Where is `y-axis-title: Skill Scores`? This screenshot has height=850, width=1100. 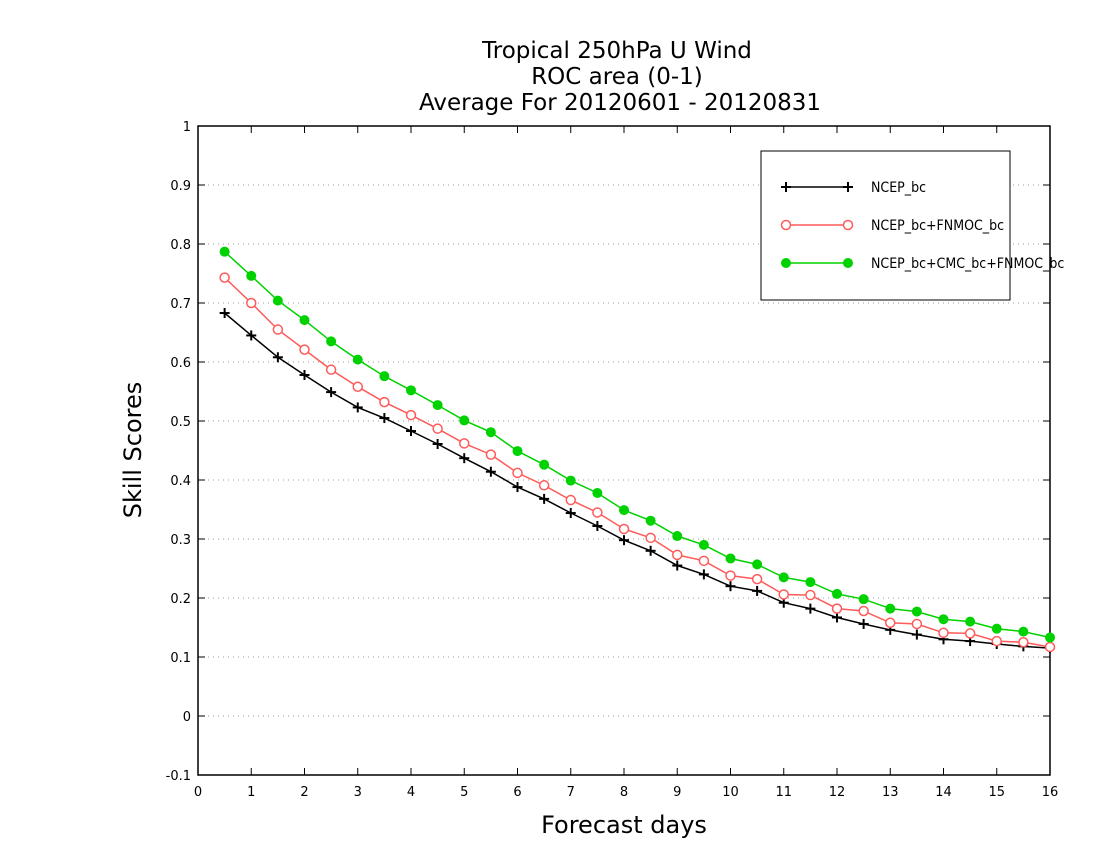 y-axis-title: Skill Scores is located at coordinates (133, 450).